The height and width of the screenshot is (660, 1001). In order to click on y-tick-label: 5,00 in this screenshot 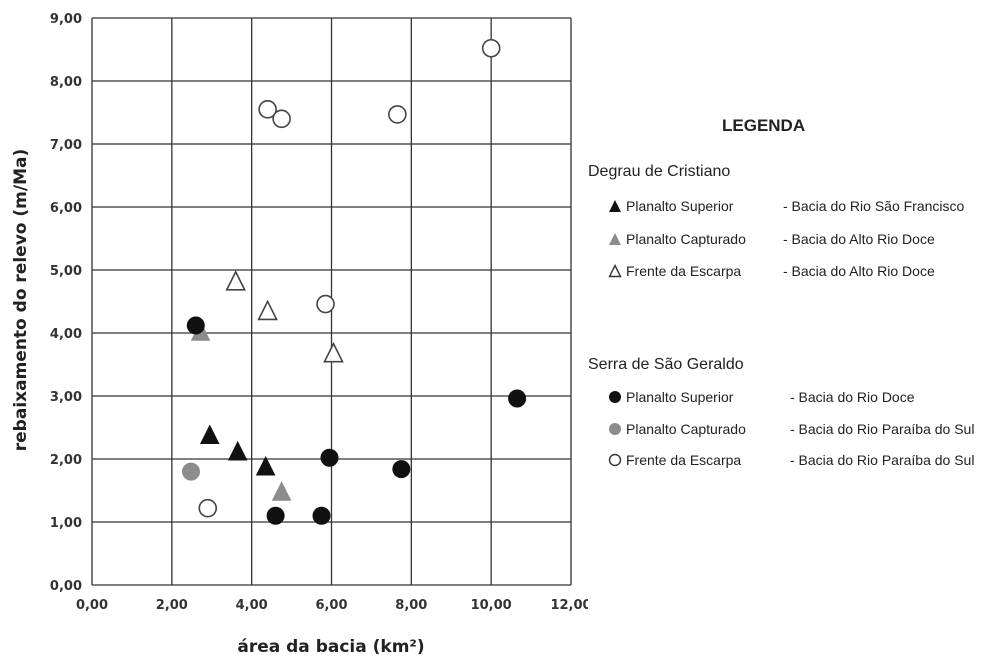, I will do `click(66, 271)`.